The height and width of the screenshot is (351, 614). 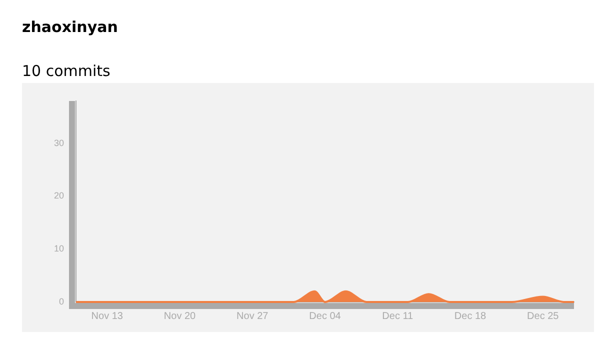 I want to click on y-tick-label: 10, so click(x=59, y=249).